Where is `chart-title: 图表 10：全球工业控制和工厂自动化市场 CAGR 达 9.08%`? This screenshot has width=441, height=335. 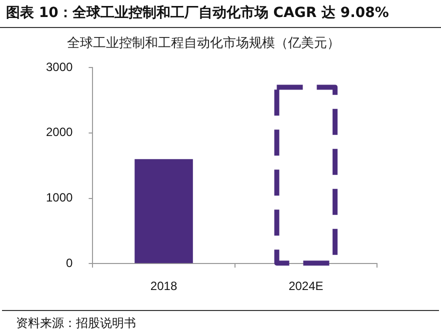 chart-title: 图表 10：全球工业控制和工厂自动化市场 CAGR 达 9.08% is located at coordinates (220, 14).